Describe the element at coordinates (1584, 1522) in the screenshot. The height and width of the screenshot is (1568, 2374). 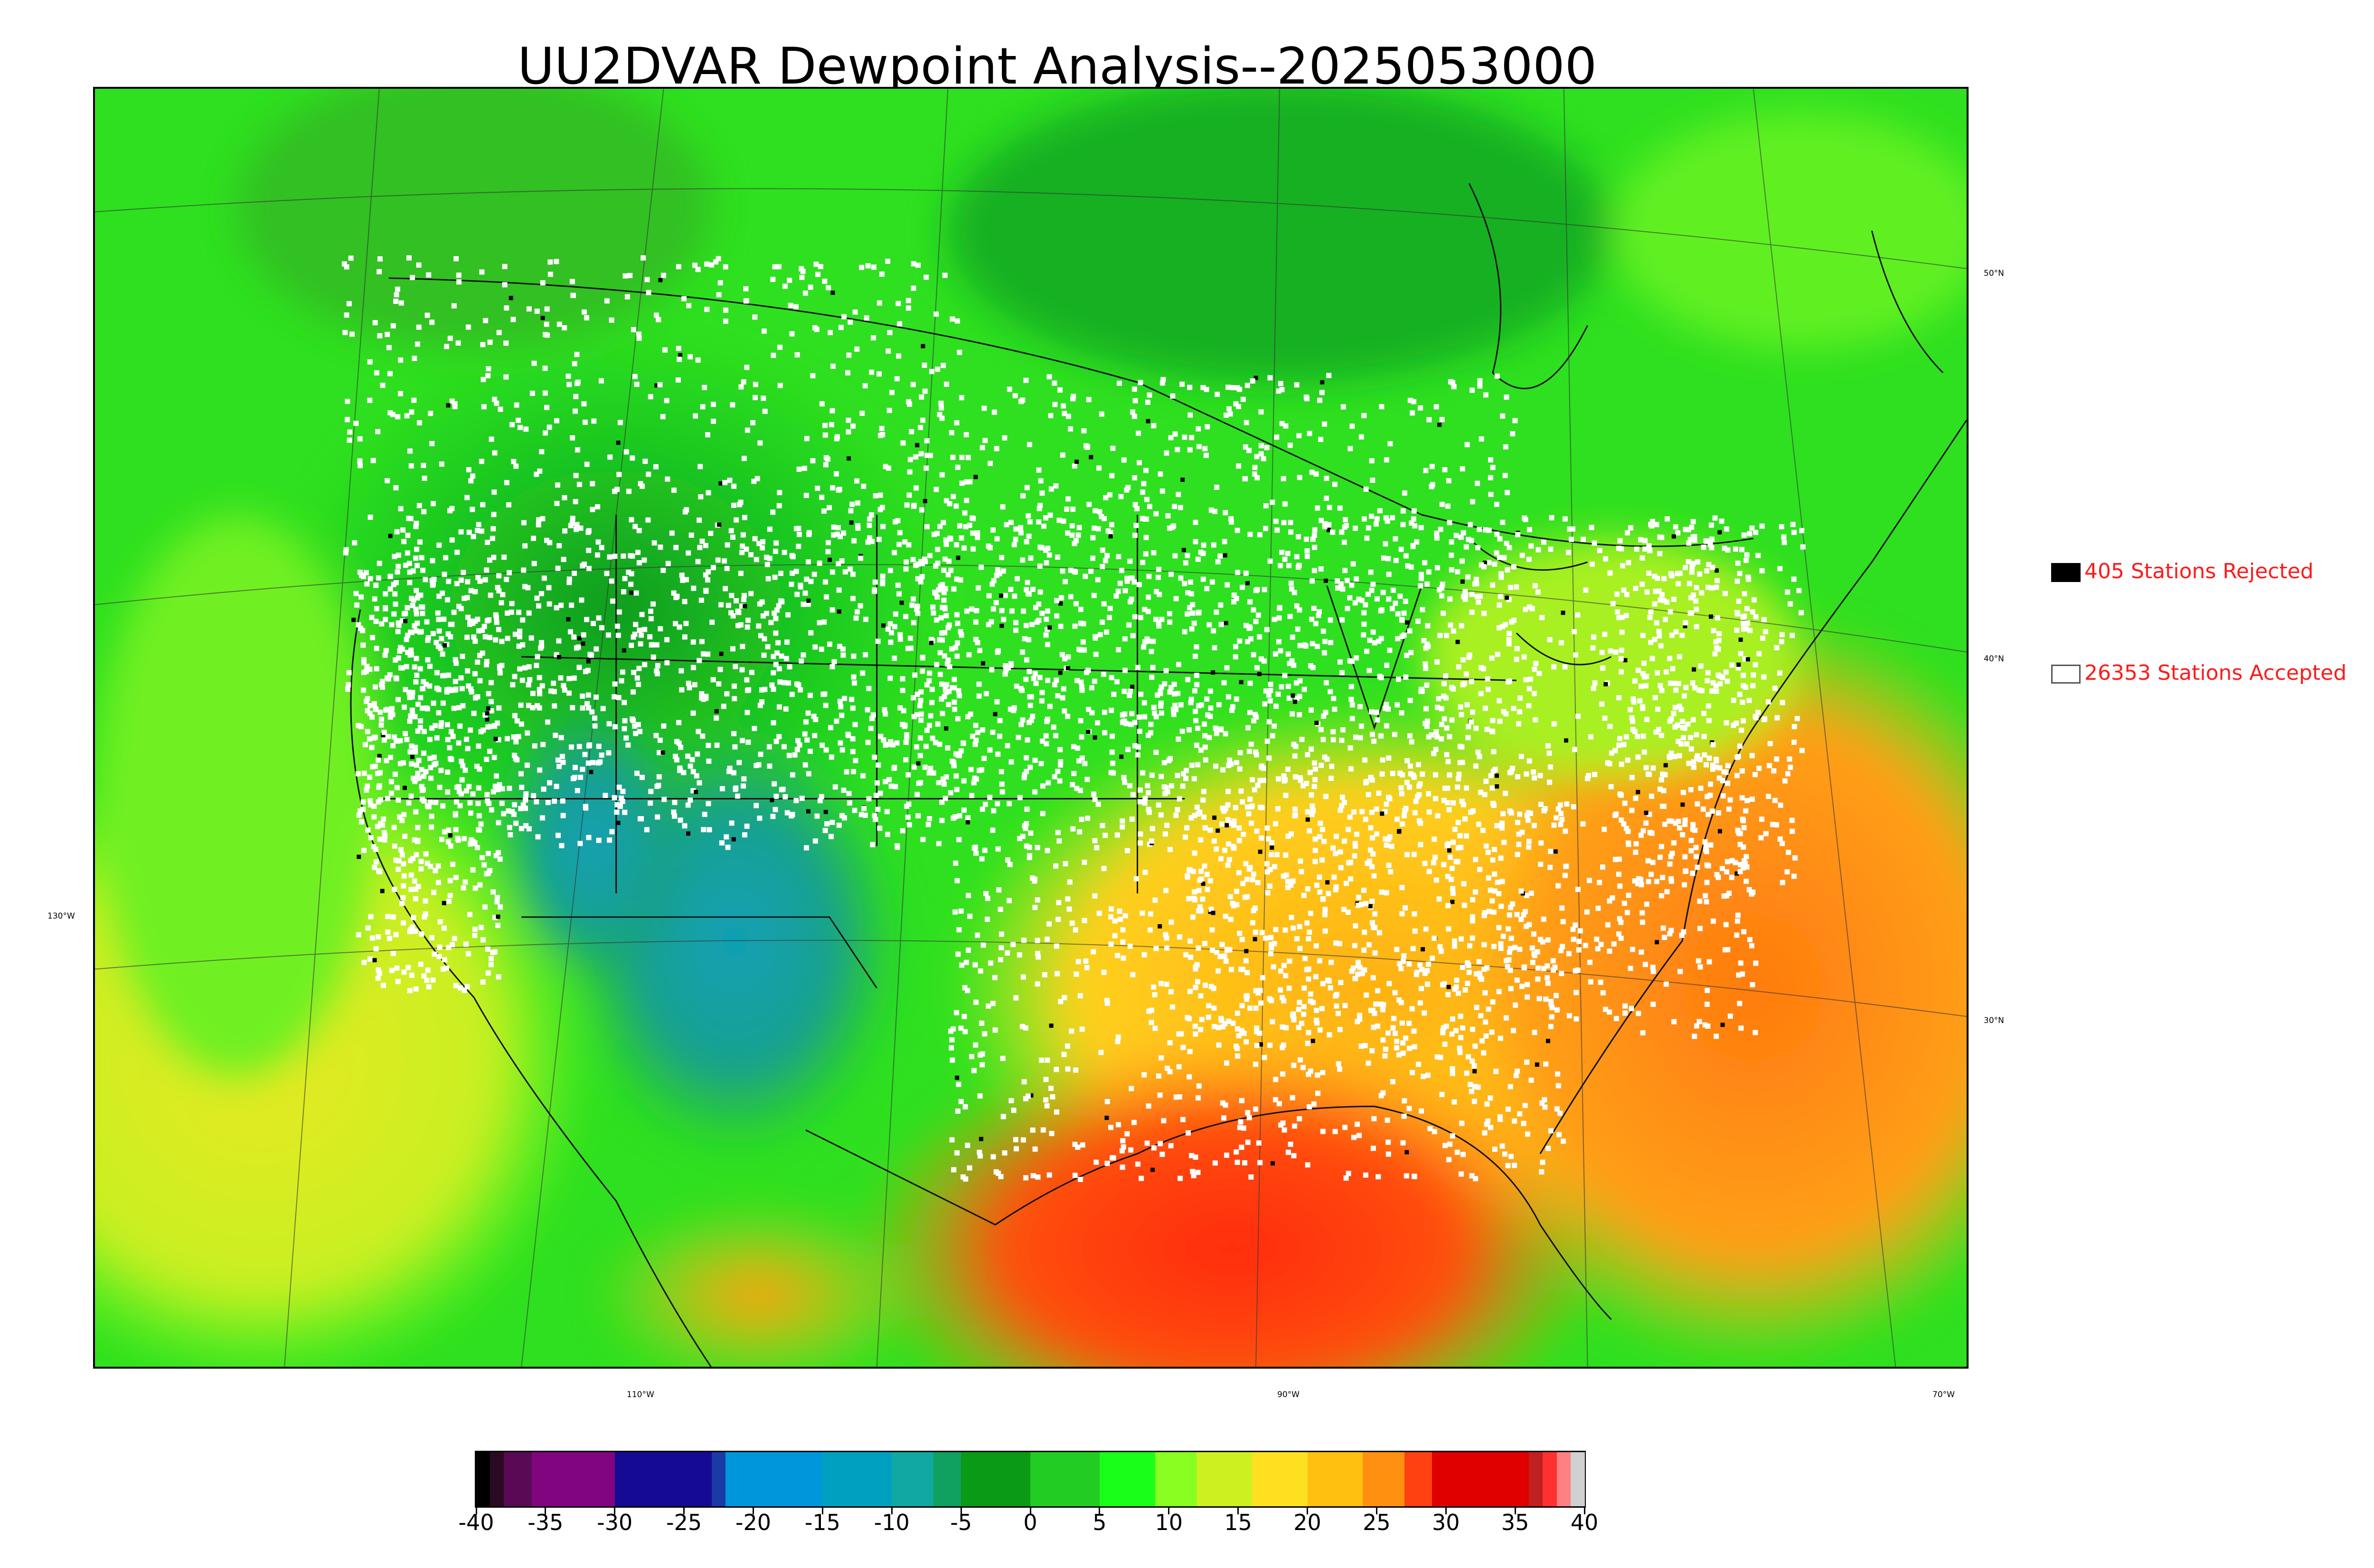
I see `colorbar-tick-label: 40` at that location.